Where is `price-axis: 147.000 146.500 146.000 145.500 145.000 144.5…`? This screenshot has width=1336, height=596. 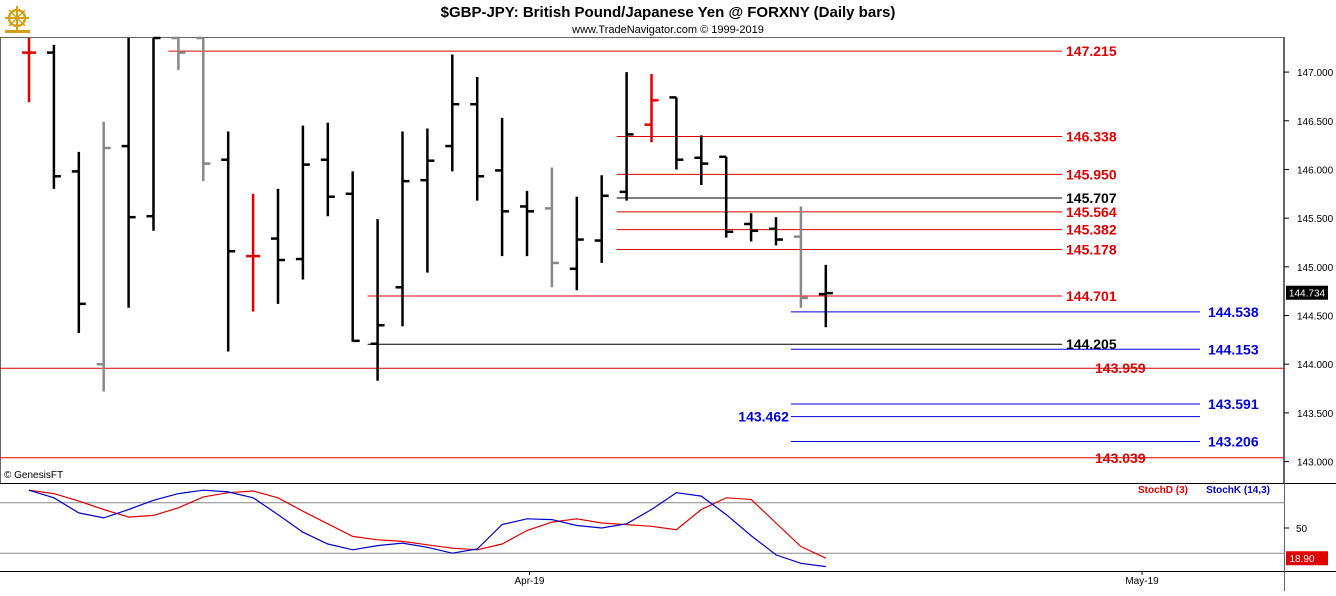
price-axis: 147.000 146.500 146.000 145.500 145.000 144.5… is located at coordinates (1309, 268).